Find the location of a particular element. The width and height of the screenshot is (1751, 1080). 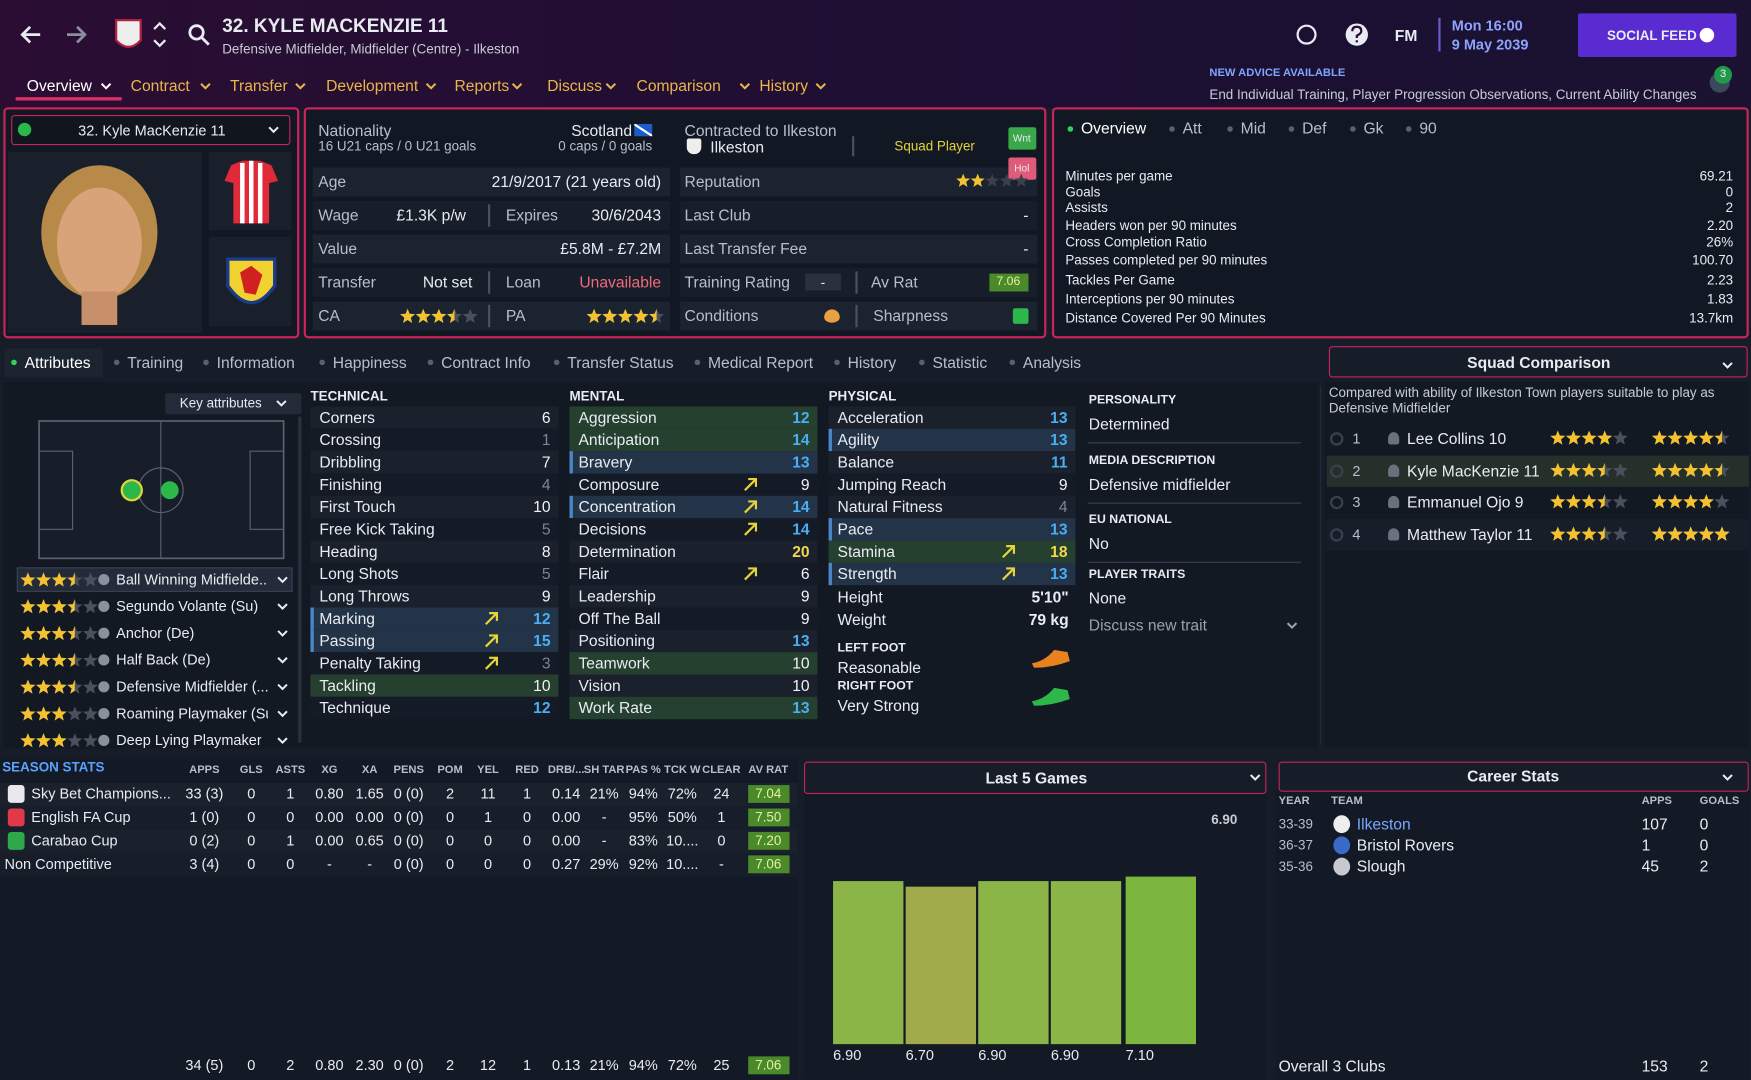

position-alt is located at coordinates (131, 490).